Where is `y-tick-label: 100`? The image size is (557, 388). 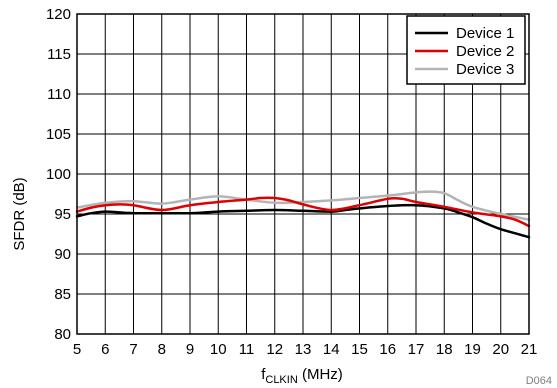
y-tick-label: 100 is located at coordinates (58, 174).